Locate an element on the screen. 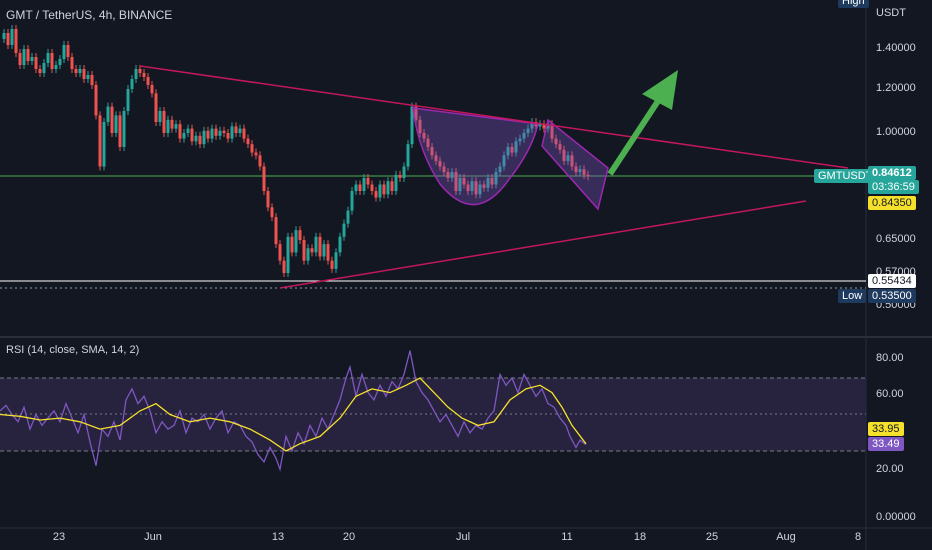 The width and height of the screenshot is (932, 550). rsi-sma-line is located at coordinates (293, 414).